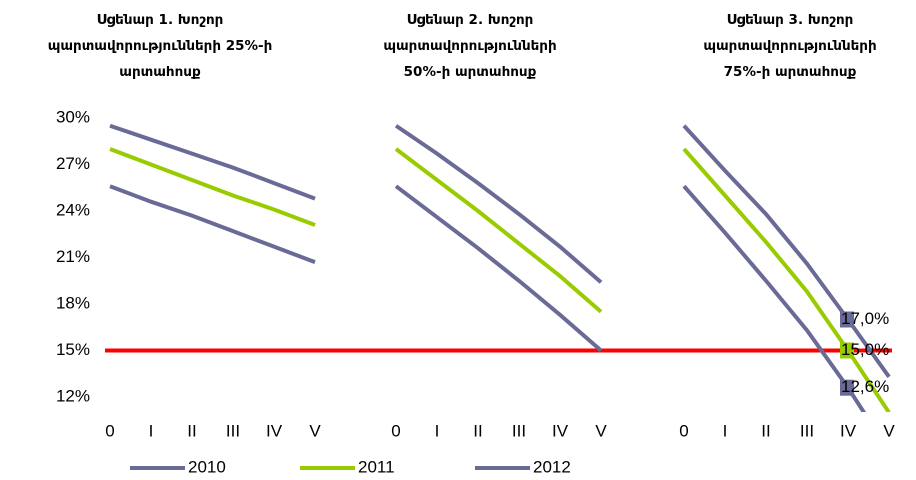  I want to click on panel-title: 75%-ի արտահոսք, so click(790, 72).